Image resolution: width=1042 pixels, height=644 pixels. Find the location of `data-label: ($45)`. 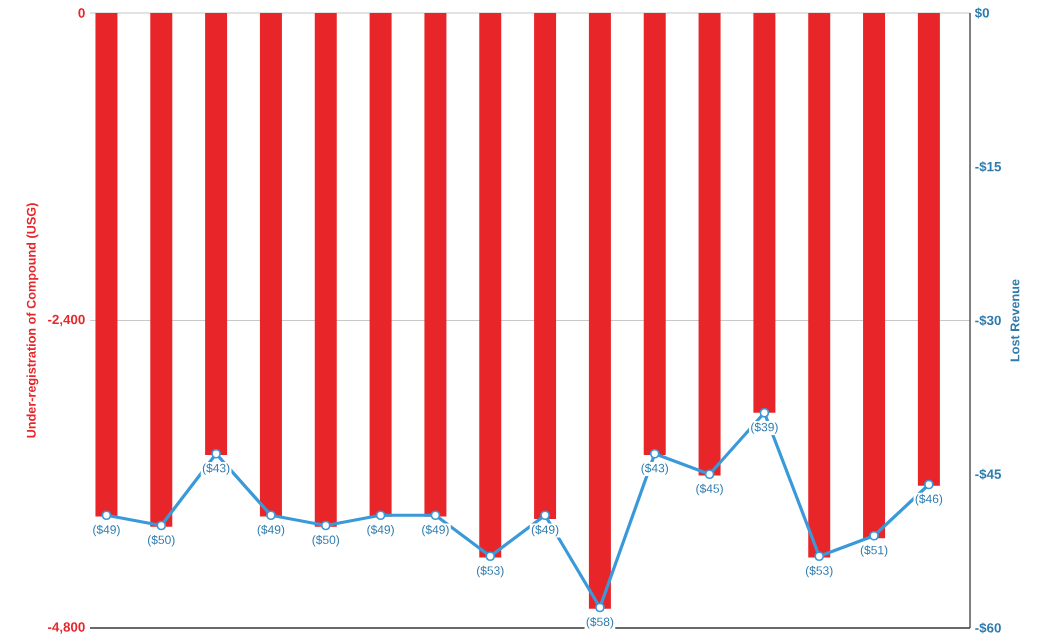

data-label: ($45) is located at coordinates (709, 489).